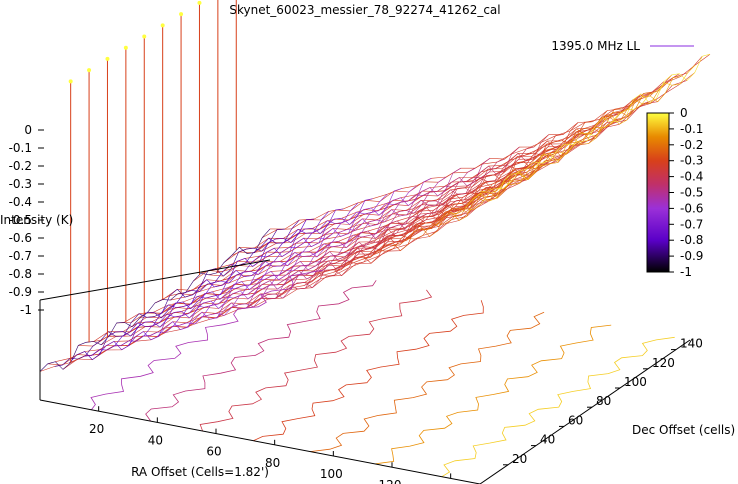 The height and width of the screenshot is (484, 738). Describe the element at coordinates (96, 429) in the screenshot. I see `x-tick-label: 20` at that location.